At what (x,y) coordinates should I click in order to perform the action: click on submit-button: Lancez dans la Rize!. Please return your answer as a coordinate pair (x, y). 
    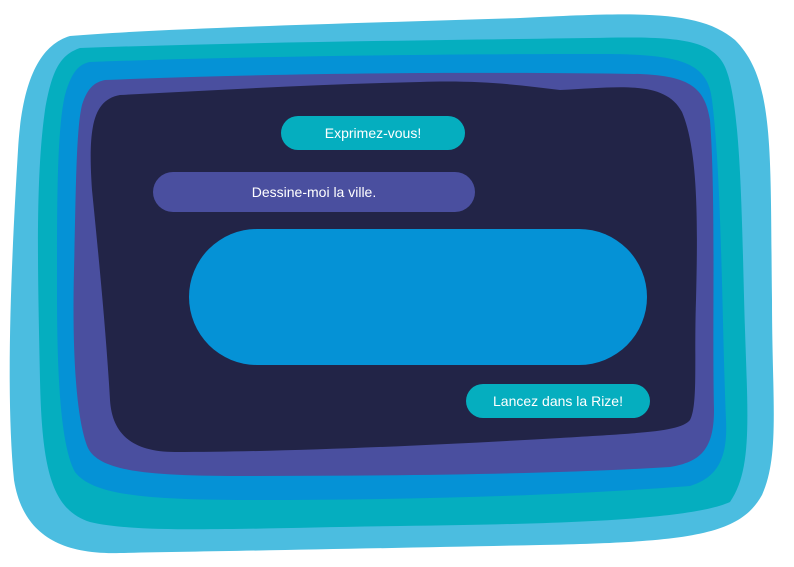
    Looking at the image, I should click on (558, 401).